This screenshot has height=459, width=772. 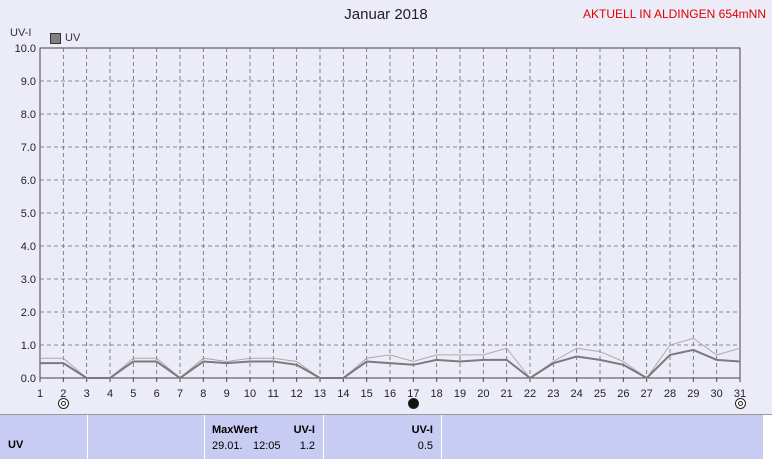 I want to click on x-tick-label: 27, so click(x=647, y=394).